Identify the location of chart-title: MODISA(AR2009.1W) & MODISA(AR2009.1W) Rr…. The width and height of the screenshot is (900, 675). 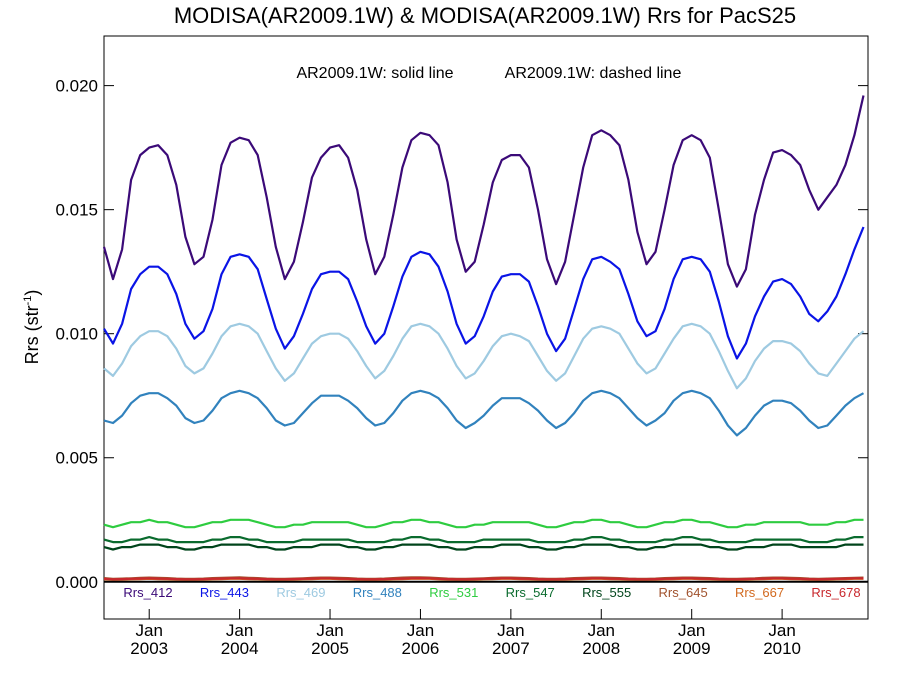
(485, 15).